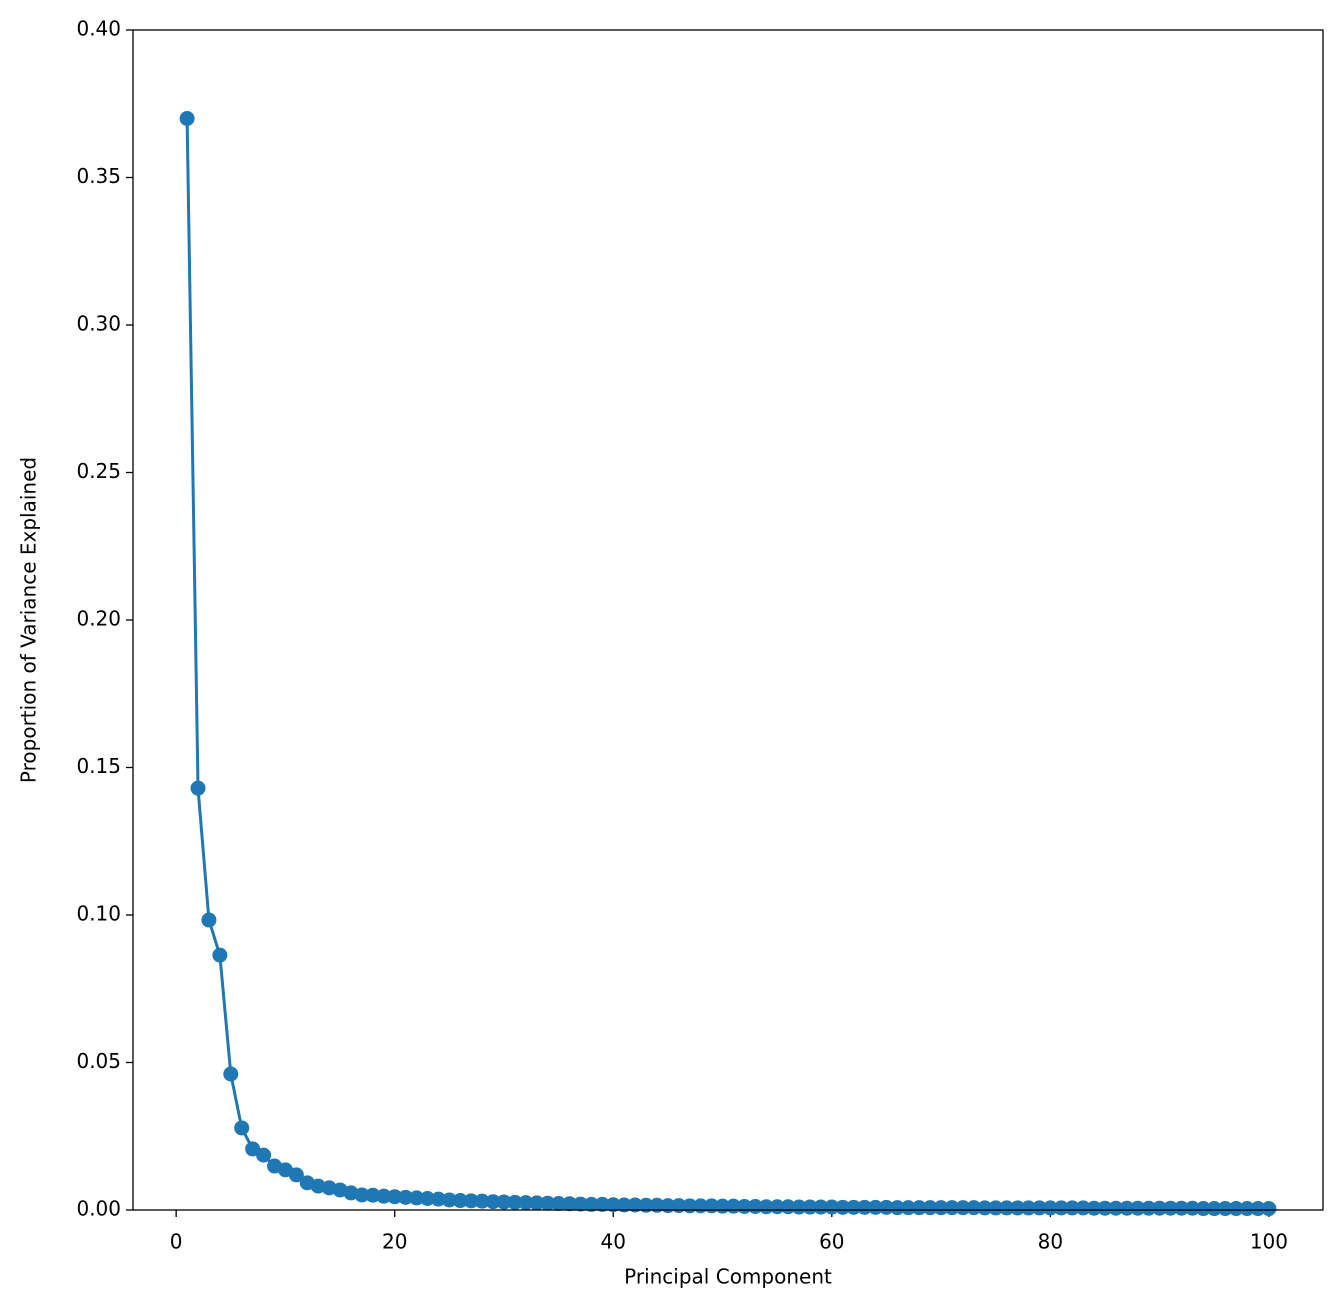  What do you see at coordinates (29, 620) in the screenshot?
I see `y-axis-label: Proportion of Variance Explained` at bounding box center [29, 620].